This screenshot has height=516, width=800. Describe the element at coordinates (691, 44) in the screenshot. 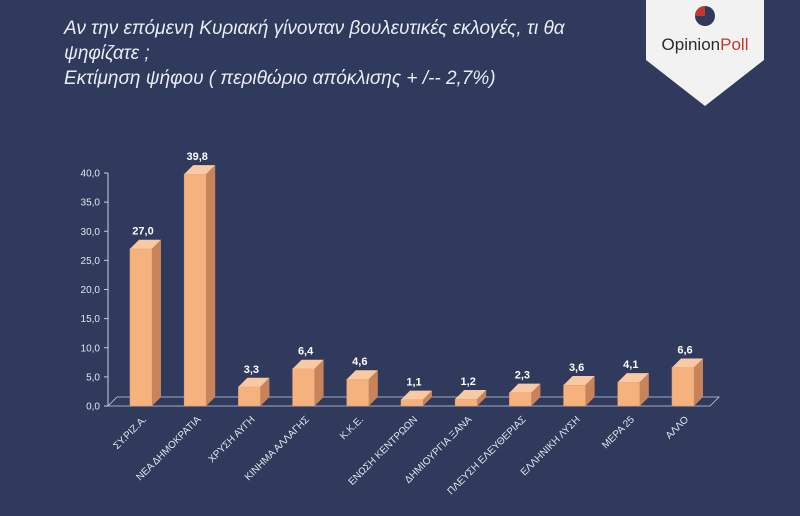

I see `logo-text-opinion: Opinion` at that location.